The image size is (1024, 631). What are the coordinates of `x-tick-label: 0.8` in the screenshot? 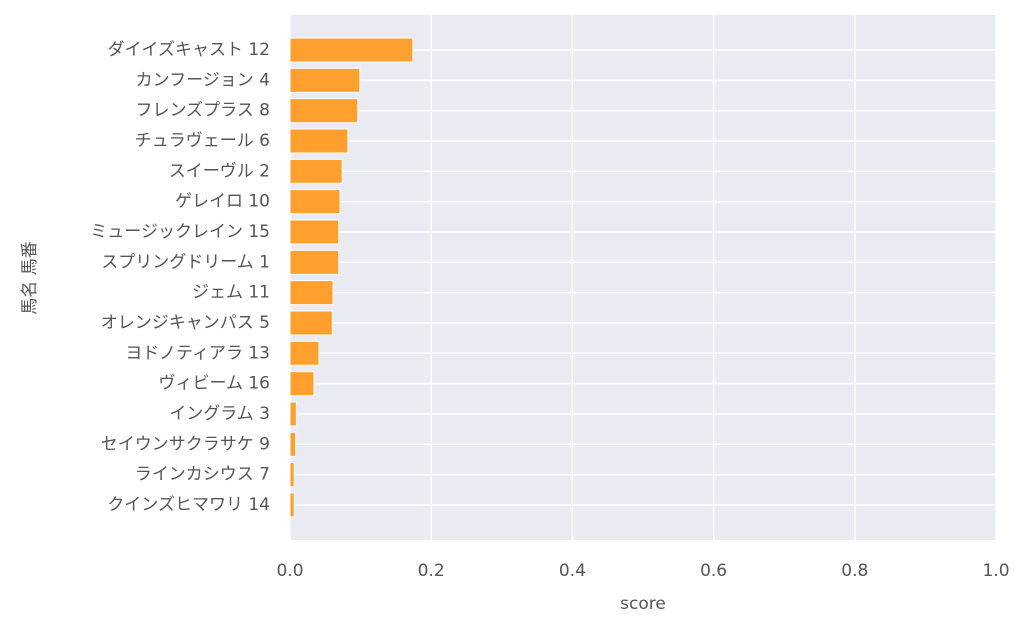 It's located at (854, 571).